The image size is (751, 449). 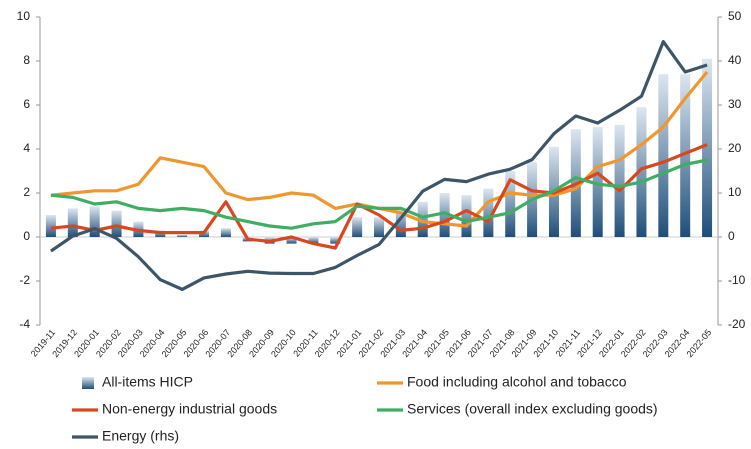 What do you see at coordinates (189, 409) in the screenshot?
I see `legend-label: Non-energy industrial goods` at bounding box center [189, 409].